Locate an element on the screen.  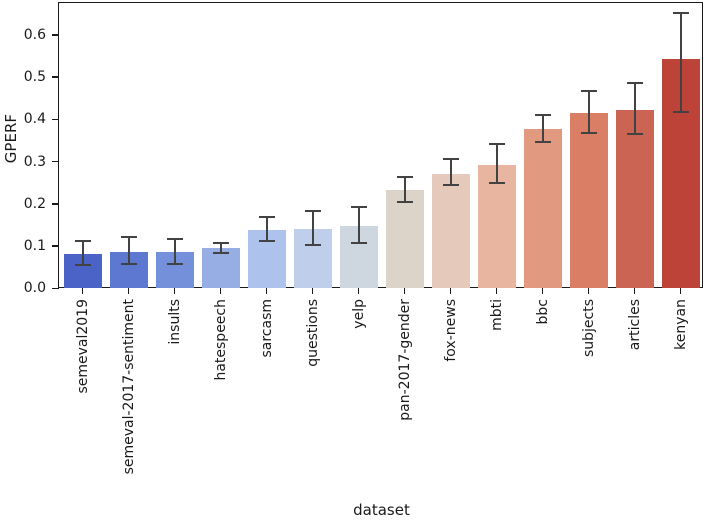
bar-pan-2017-gender is located at coordinates (404, 239).